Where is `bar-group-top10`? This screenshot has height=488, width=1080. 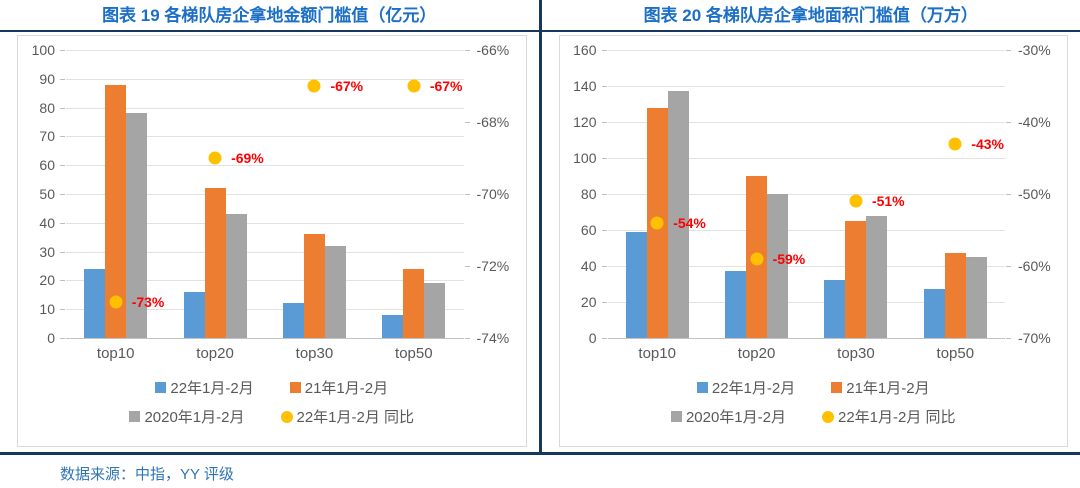 bar-group-top10 is located at coordinates (115, 194).